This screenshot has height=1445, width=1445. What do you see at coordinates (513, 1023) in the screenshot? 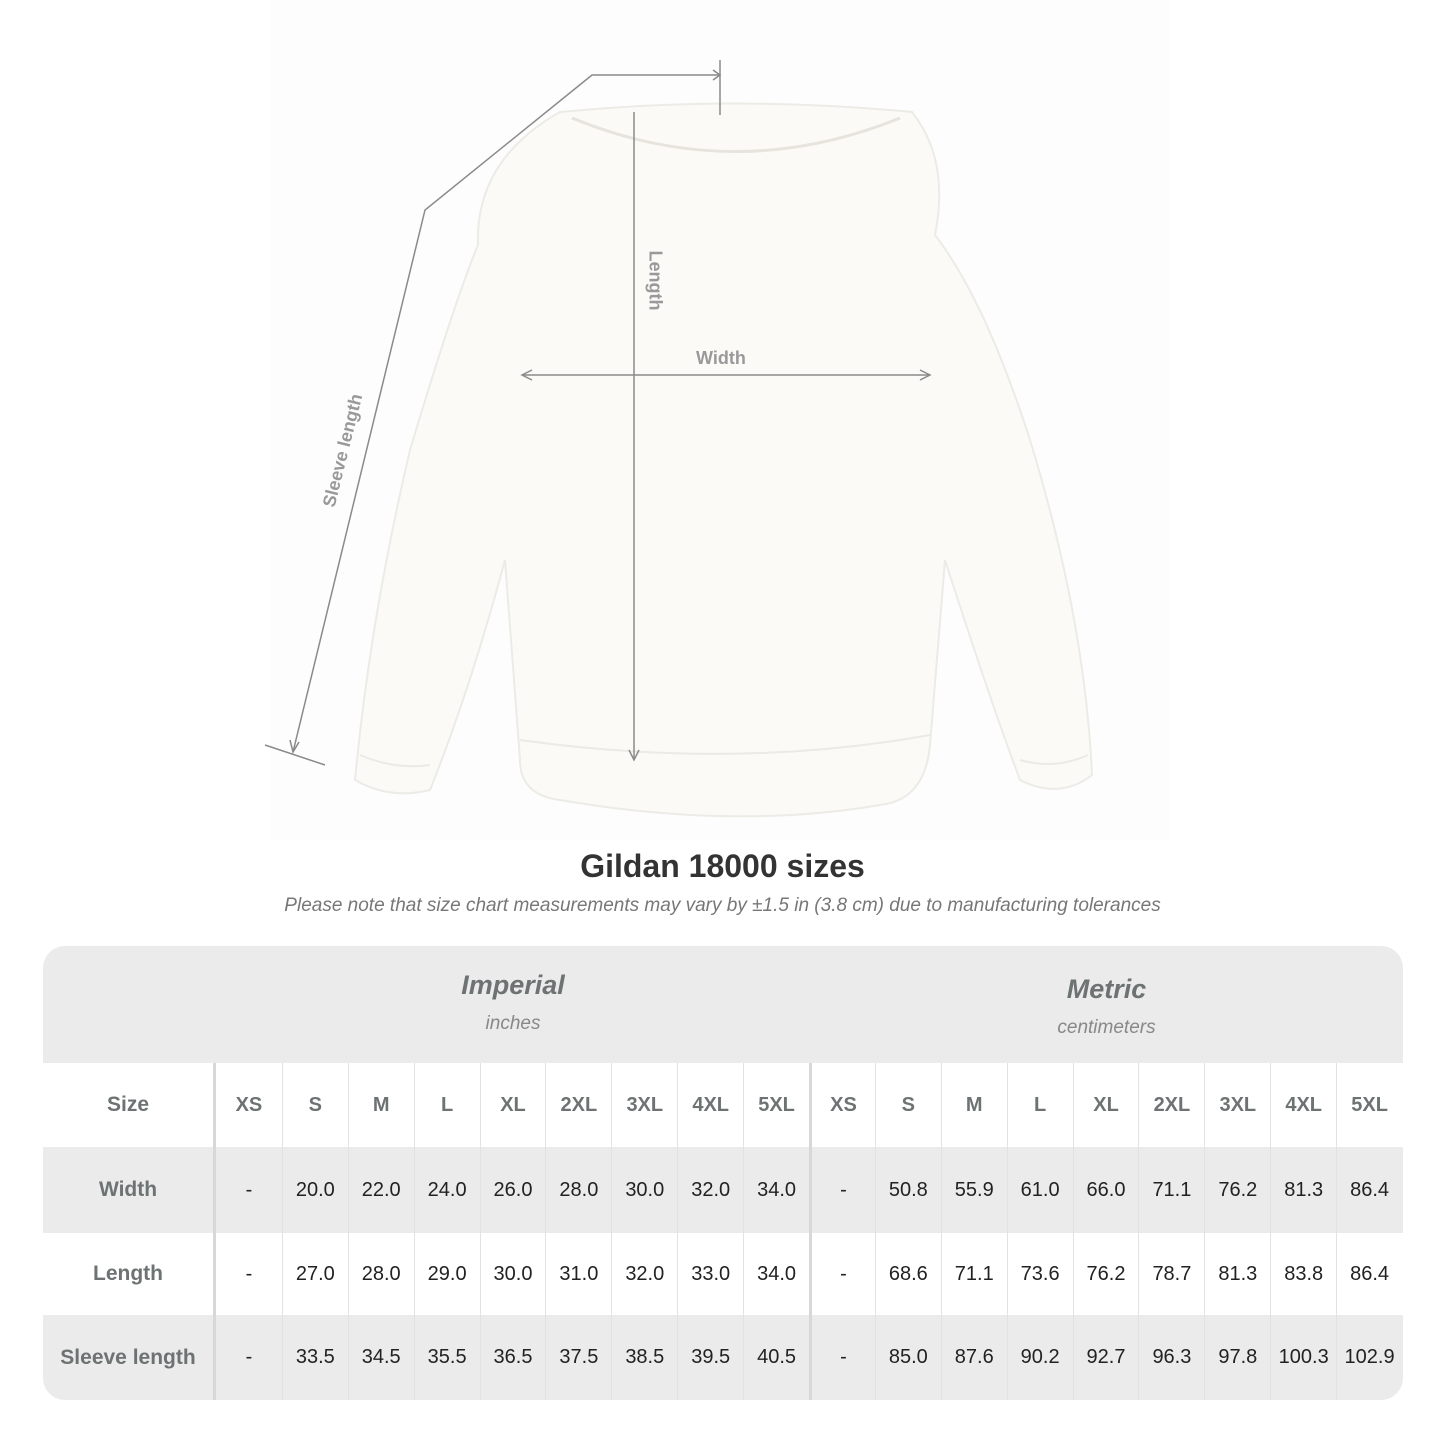
I see `imperial-unit: inches` at bounding box center [513, 1023].